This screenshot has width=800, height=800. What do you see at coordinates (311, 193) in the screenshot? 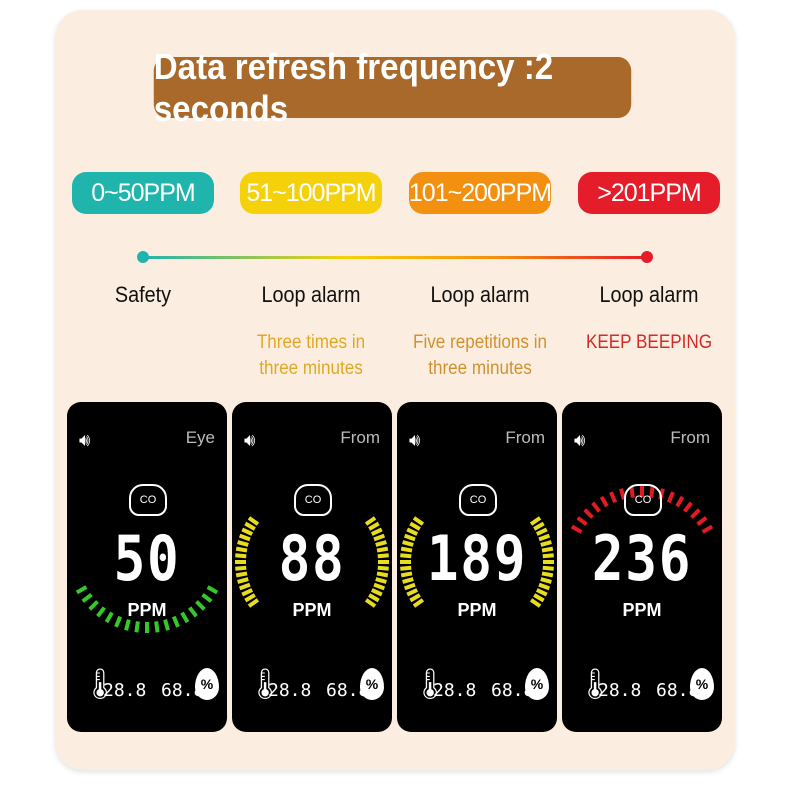
I see `range-pill: 51~100PPM` at bounding box center [311, 193].